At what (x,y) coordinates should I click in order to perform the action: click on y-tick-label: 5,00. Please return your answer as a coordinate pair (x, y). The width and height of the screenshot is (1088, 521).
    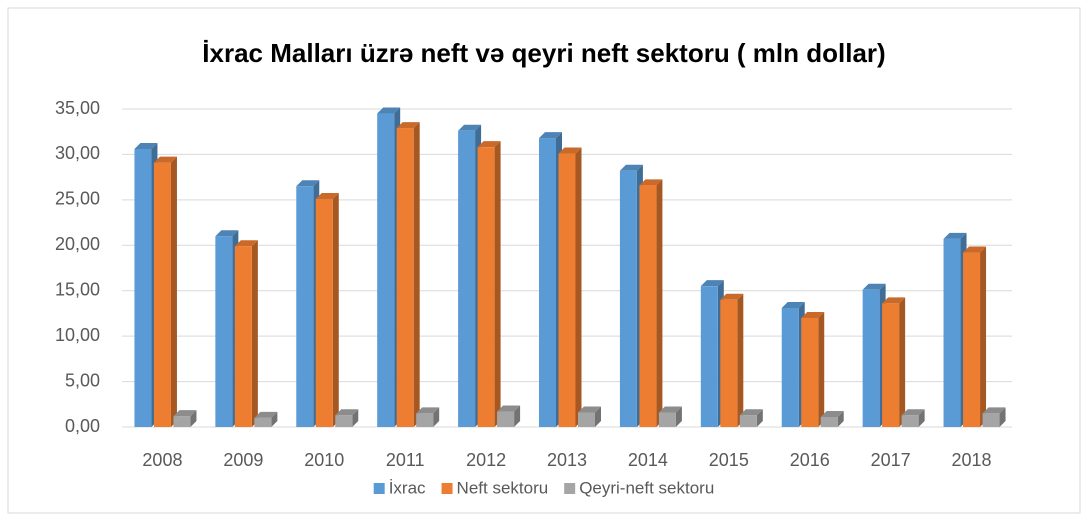
    Looking at the image, I should click on (82, 380).